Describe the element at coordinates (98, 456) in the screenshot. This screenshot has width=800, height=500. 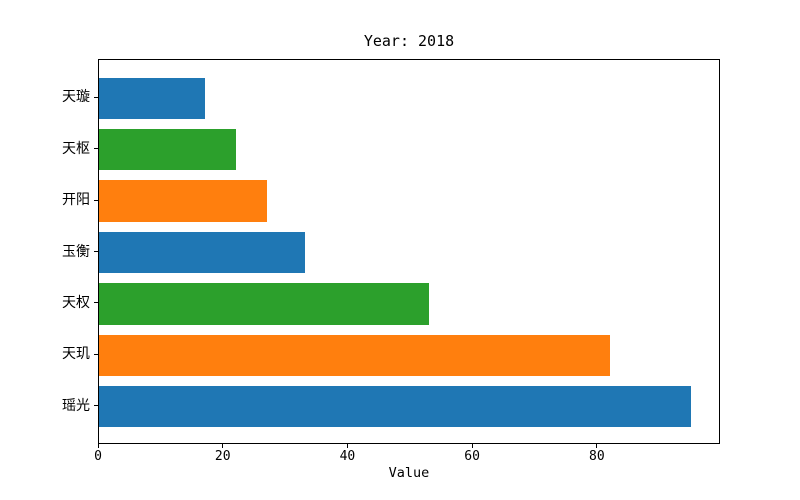
I see `x-tick-label: 0` at that location.